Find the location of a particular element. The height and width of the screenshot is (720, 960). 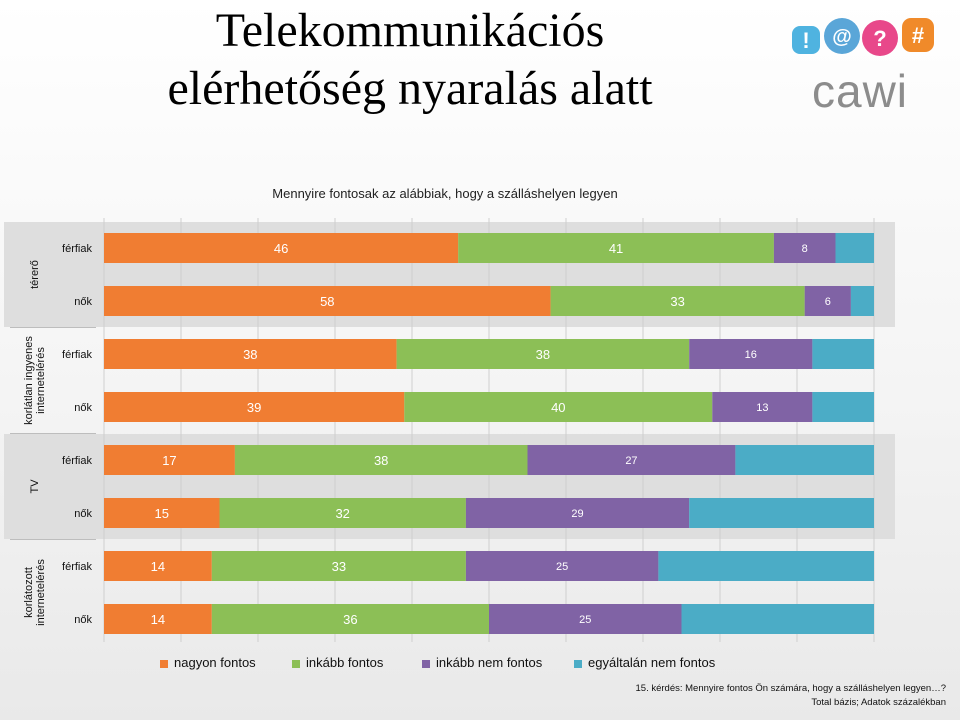

data-label: 40 is located at coordinates (558, 407).